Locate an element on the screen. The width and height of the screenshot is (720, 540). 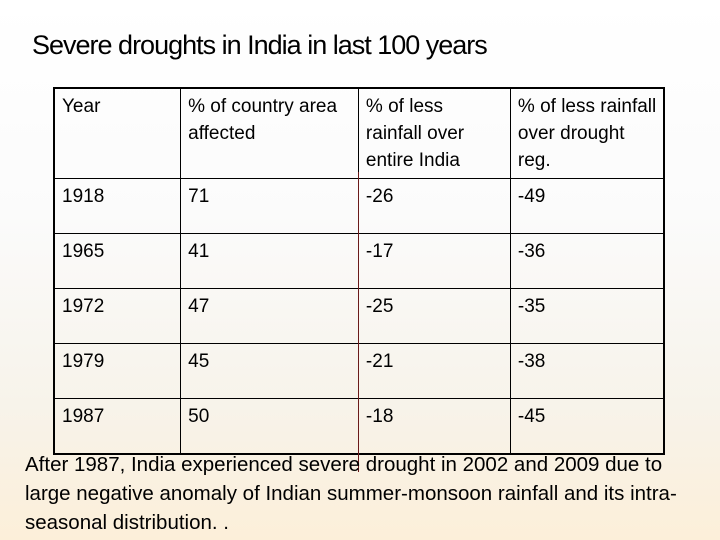
header-area-affected: % of country area affected is located at coordinates (269, 133).